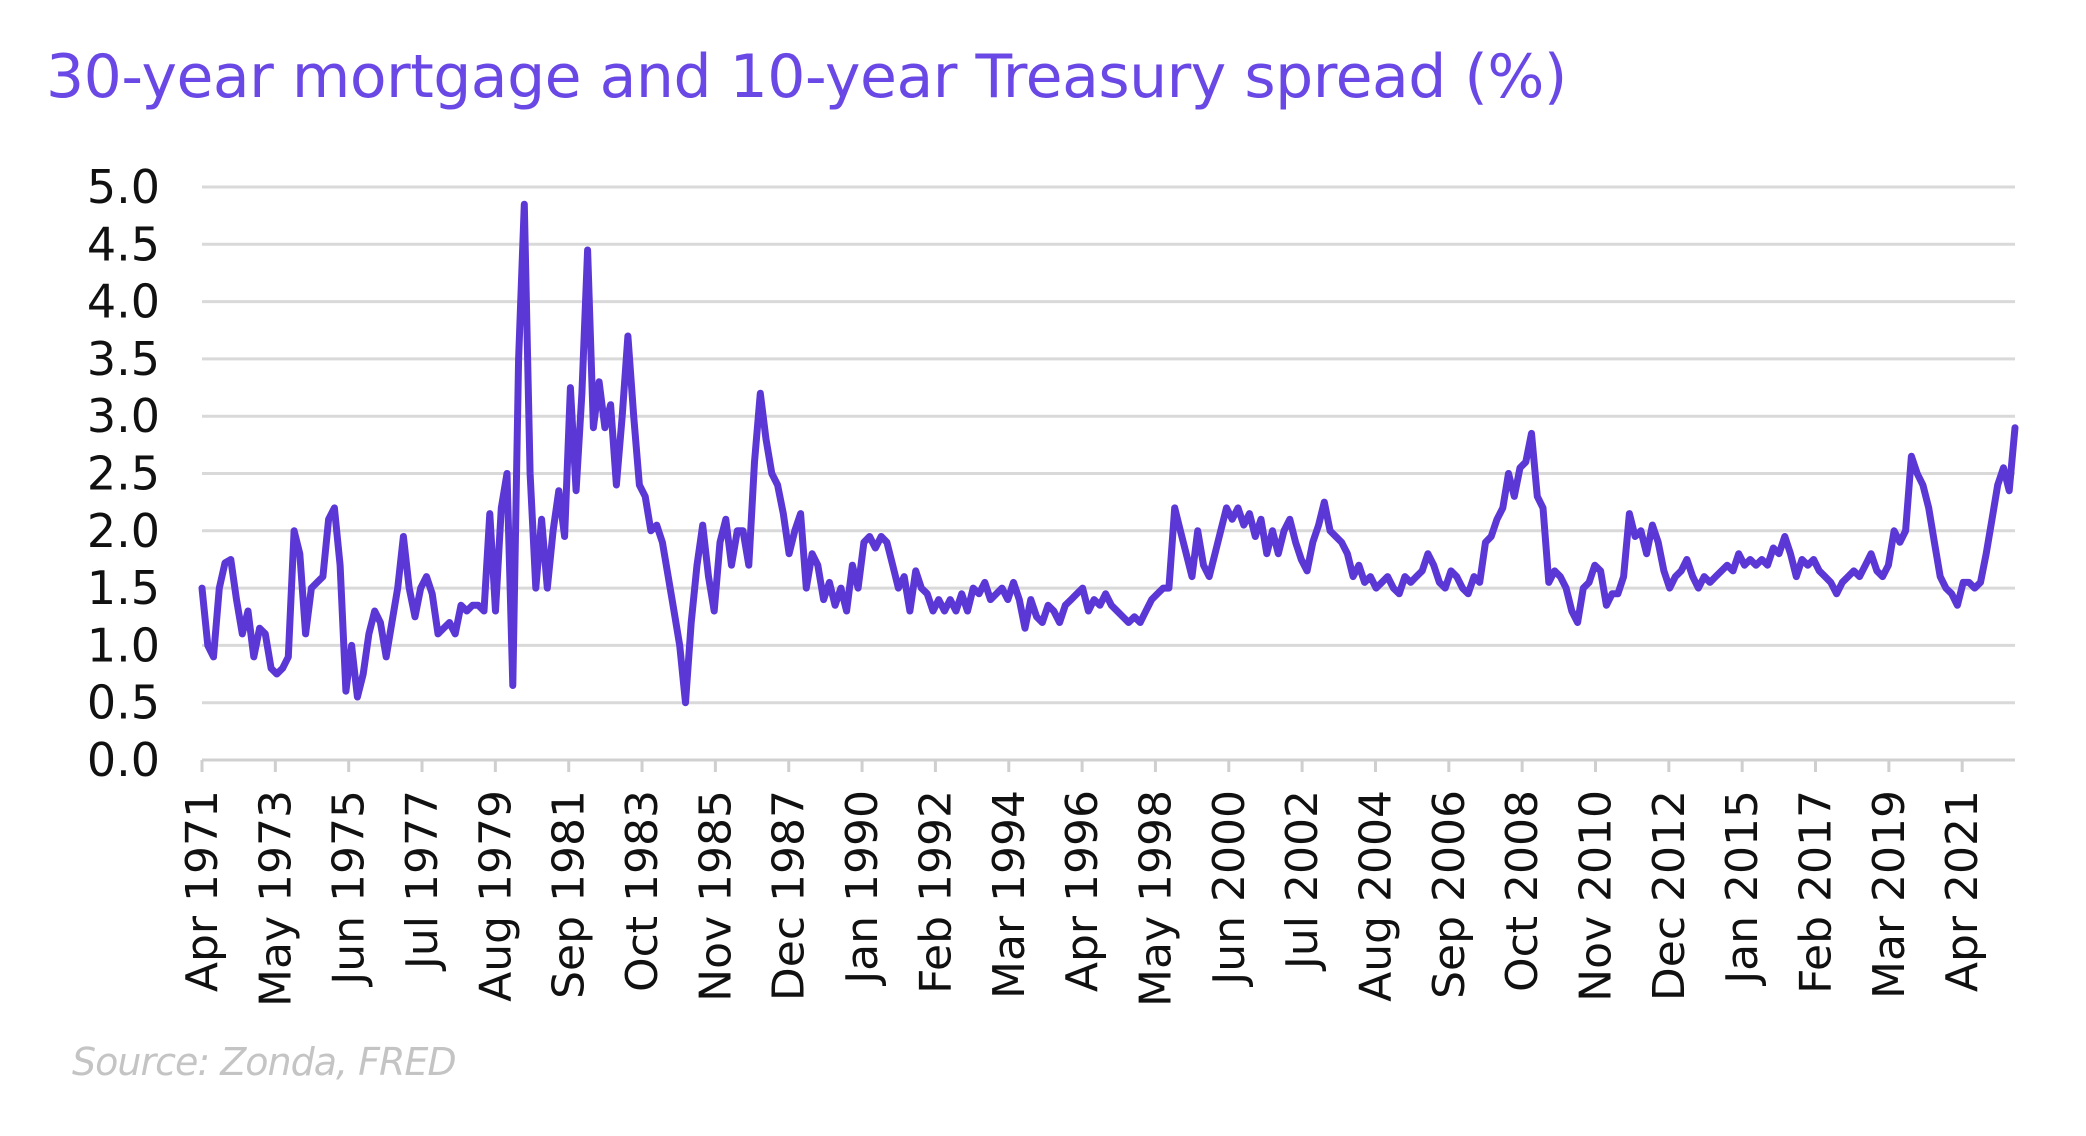 The width and height of the screenshot is (2086, 1136). Describe the element at coordinates (123, 645) in the screenshot. I see `y-tick-label: 1.0` at that location.